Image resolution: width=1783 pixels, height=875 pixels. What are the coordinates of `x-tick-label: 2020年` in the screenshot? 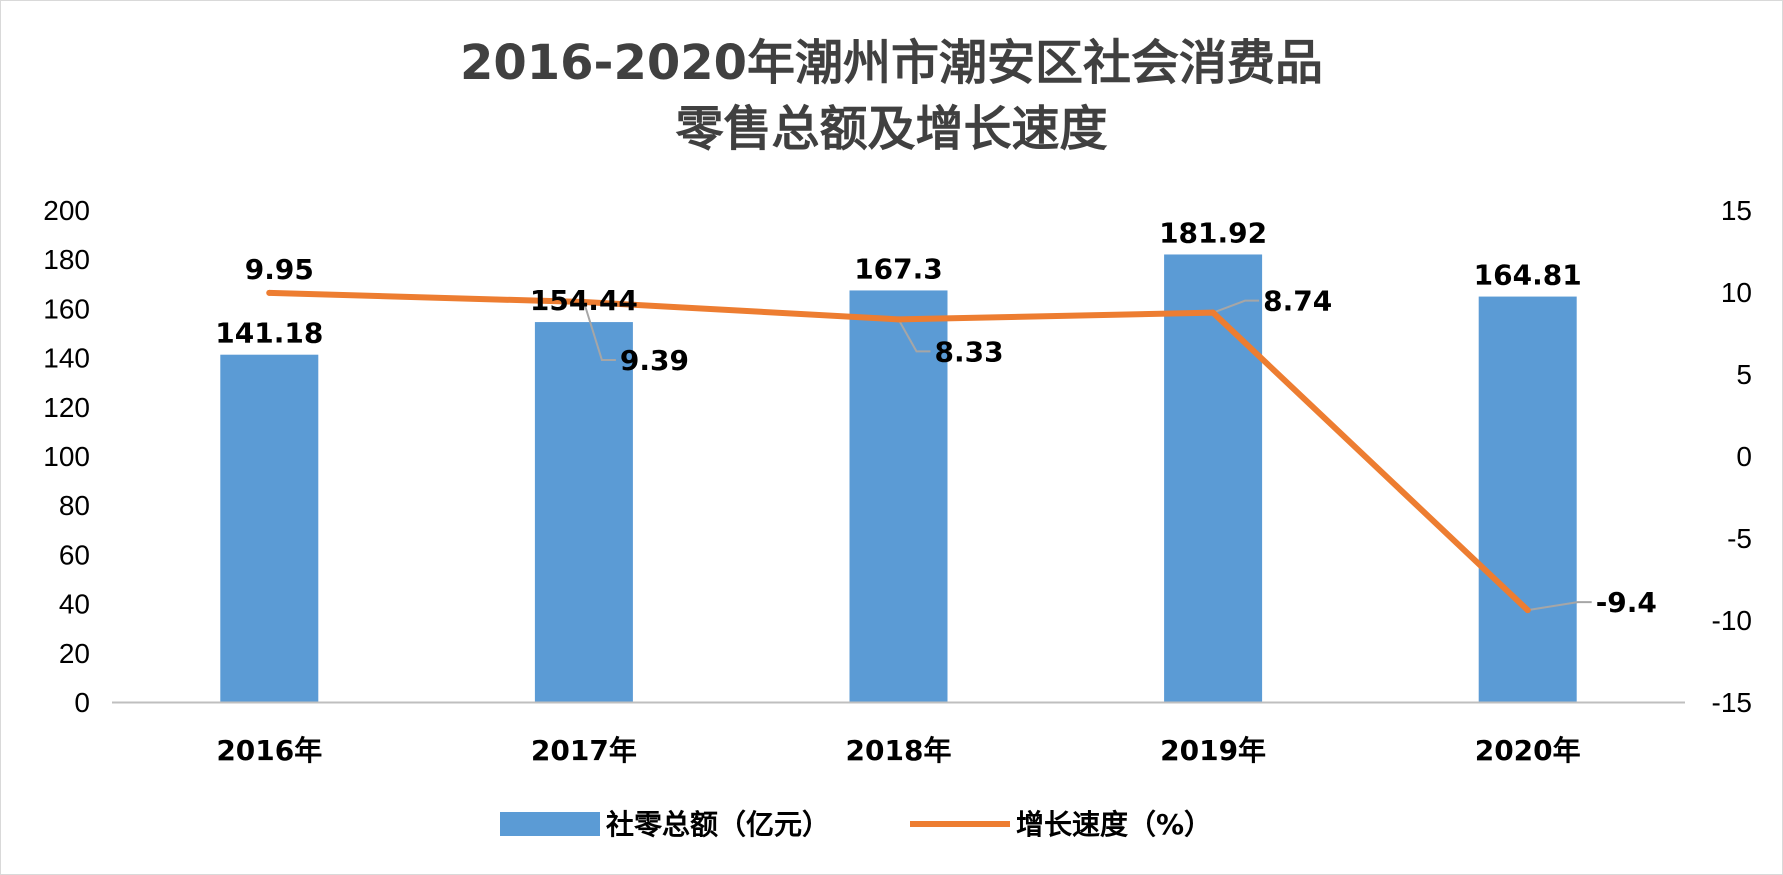 It's located at (1528, 750).